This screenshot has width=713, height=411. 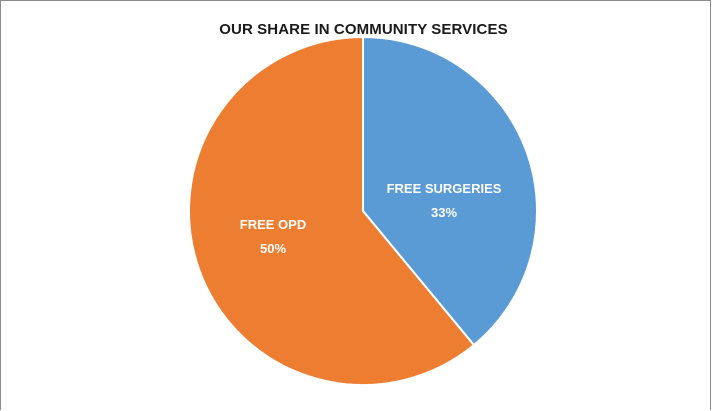 I want to click on slice-label-name: FREE OPD, so click(x=273, y=224).